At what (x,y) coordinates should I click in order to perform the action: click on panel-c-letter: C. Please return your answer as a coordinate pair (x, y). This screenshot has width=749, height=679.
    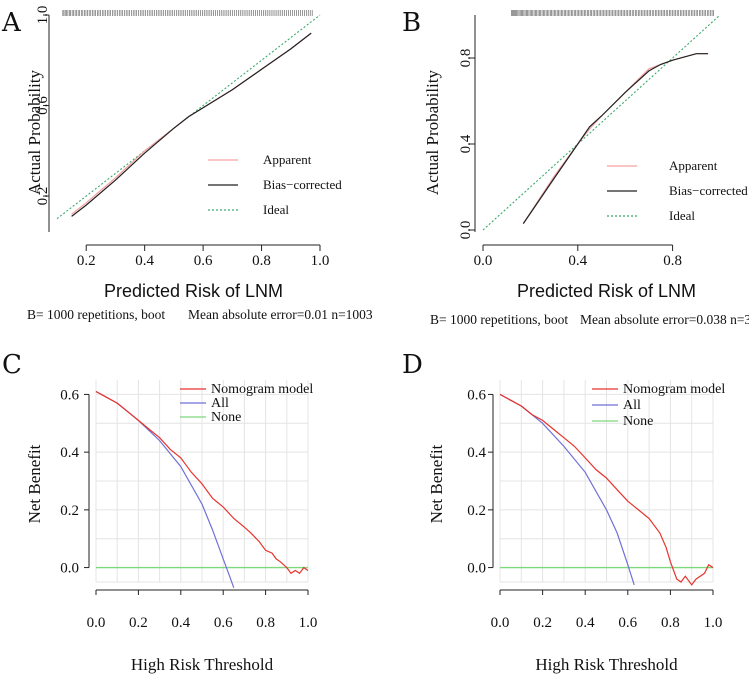
    Looking at the image, I should click on (12, 365).